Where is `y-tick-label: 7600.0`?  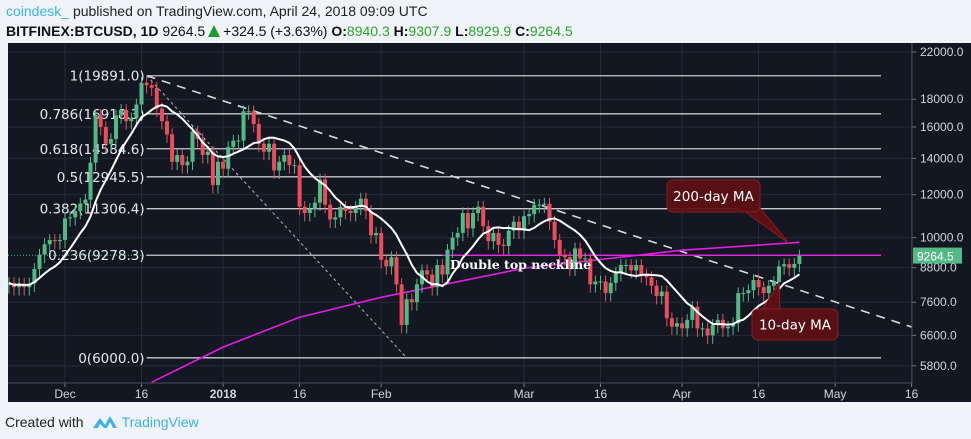
y-tick-label: 7600.0 is located at coordinates (938, 302).